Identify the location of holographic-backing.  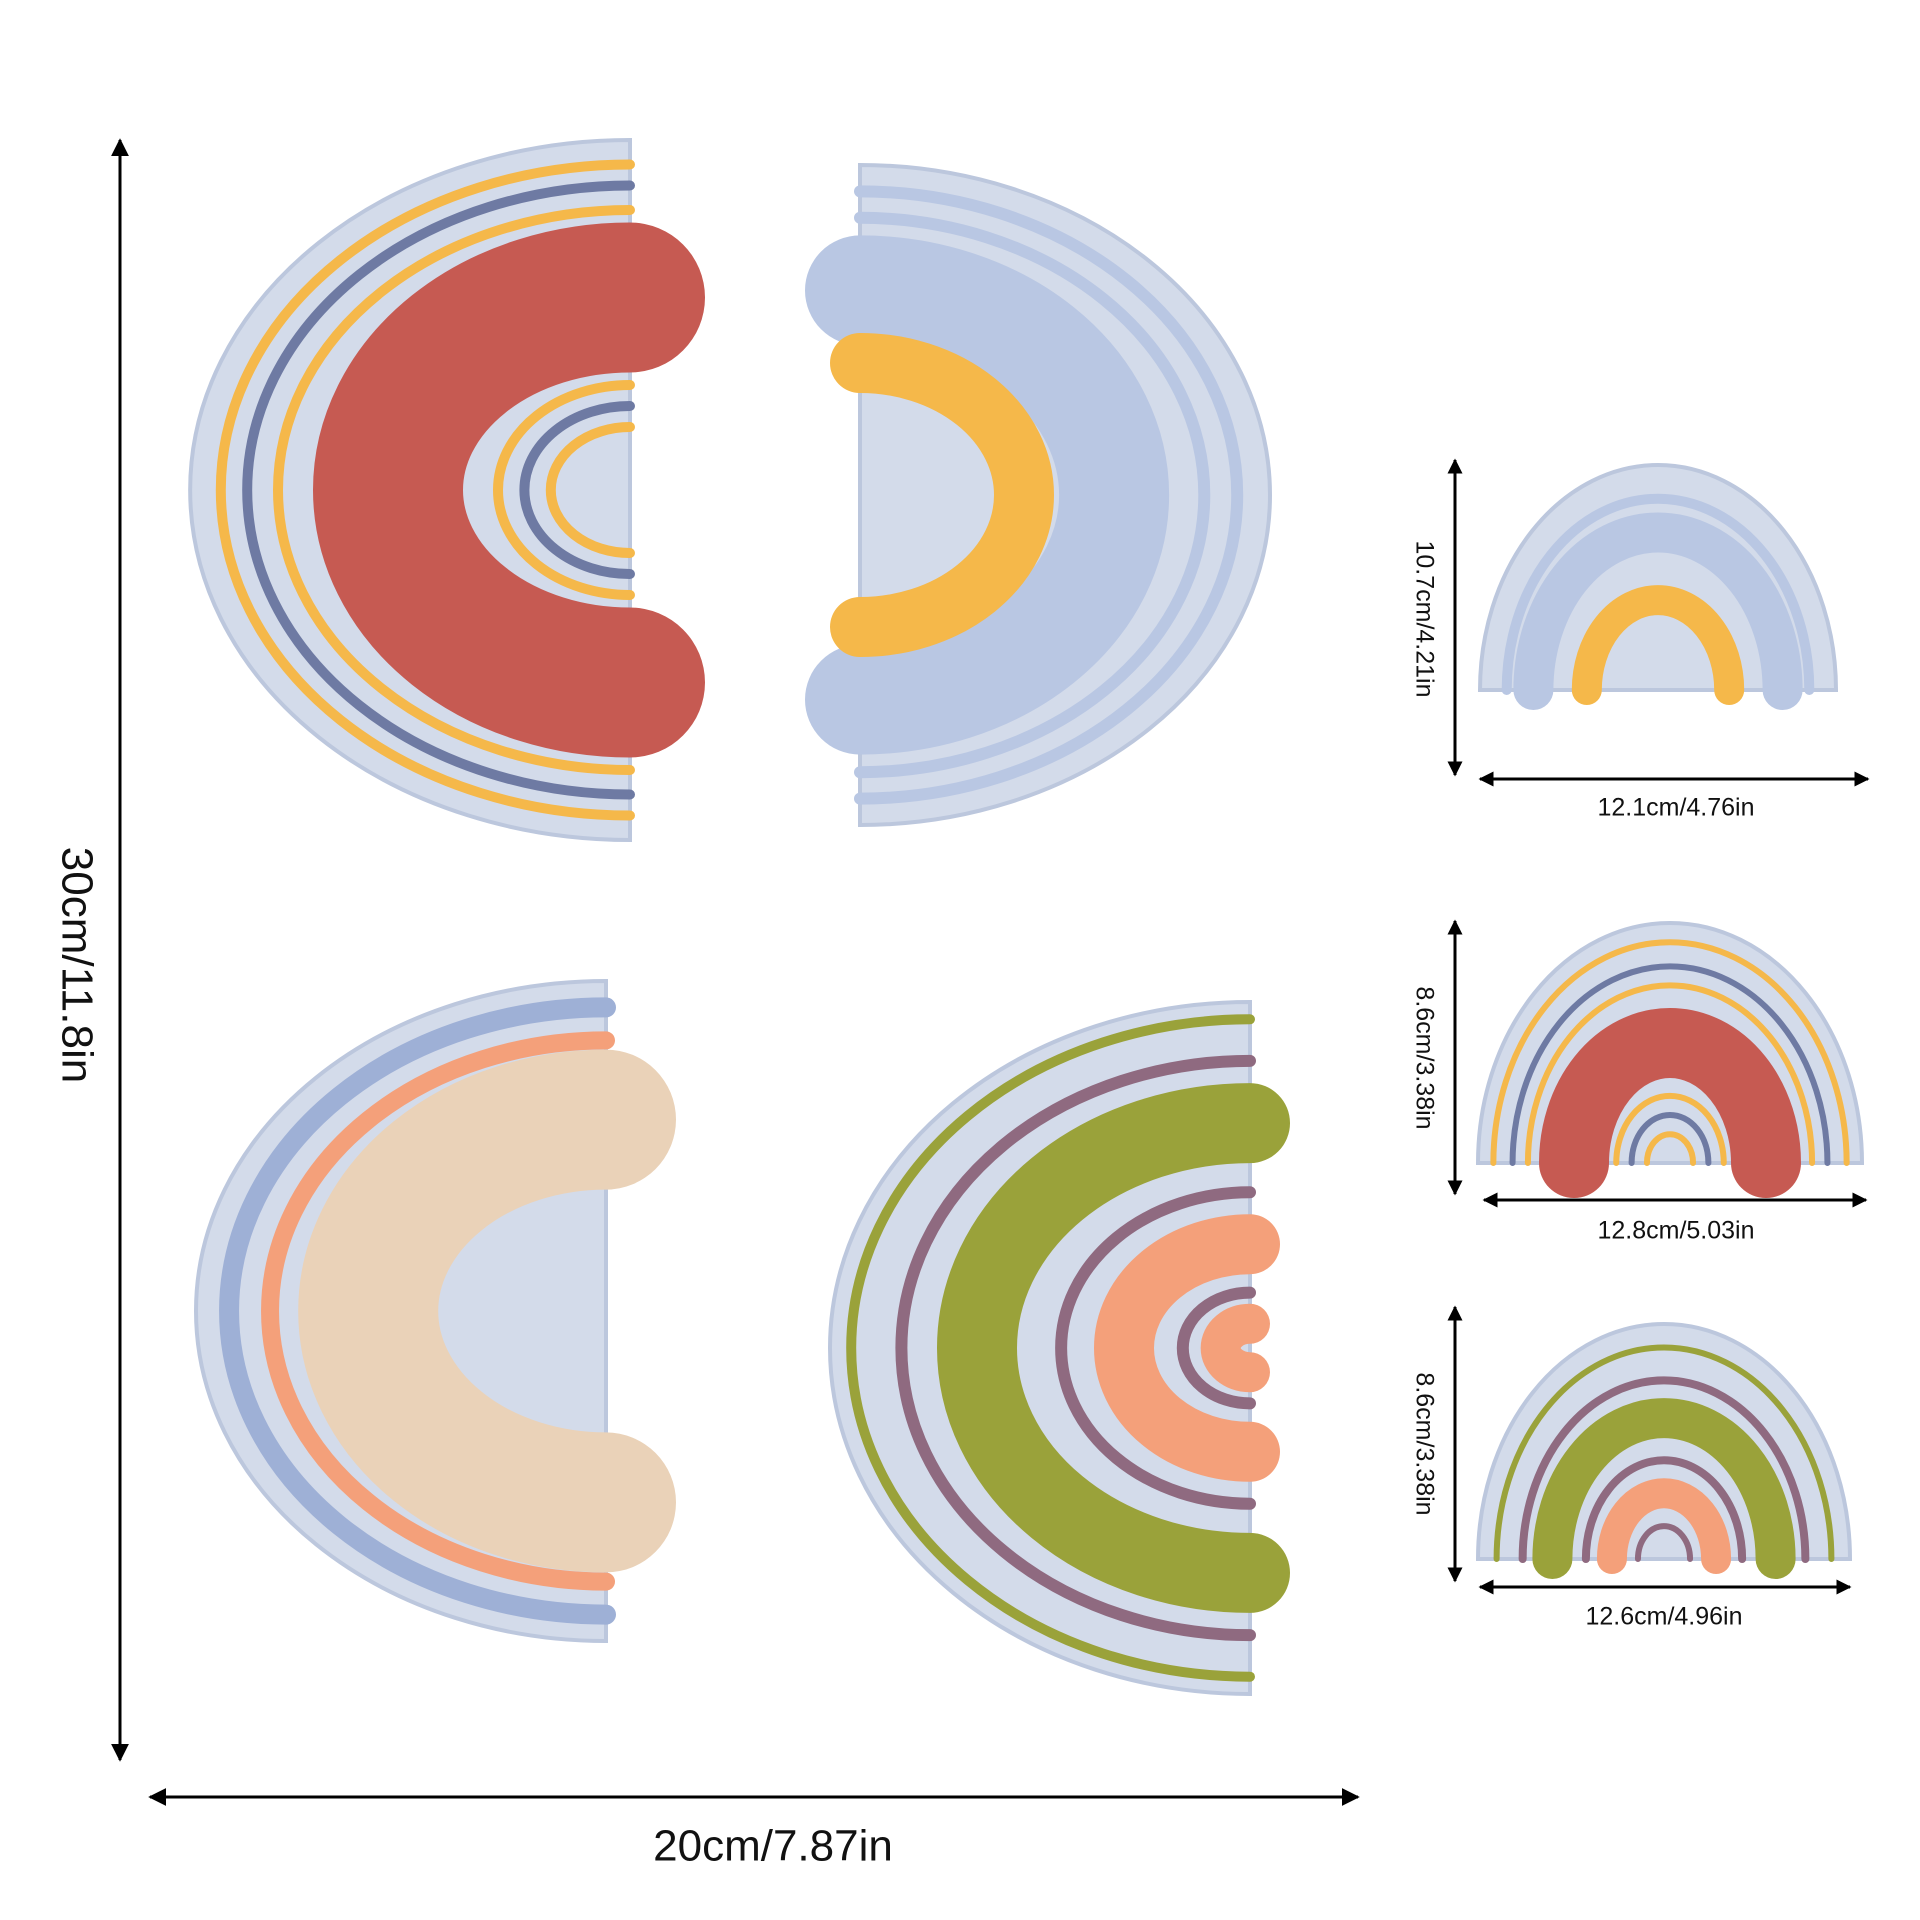
(1658, 577).